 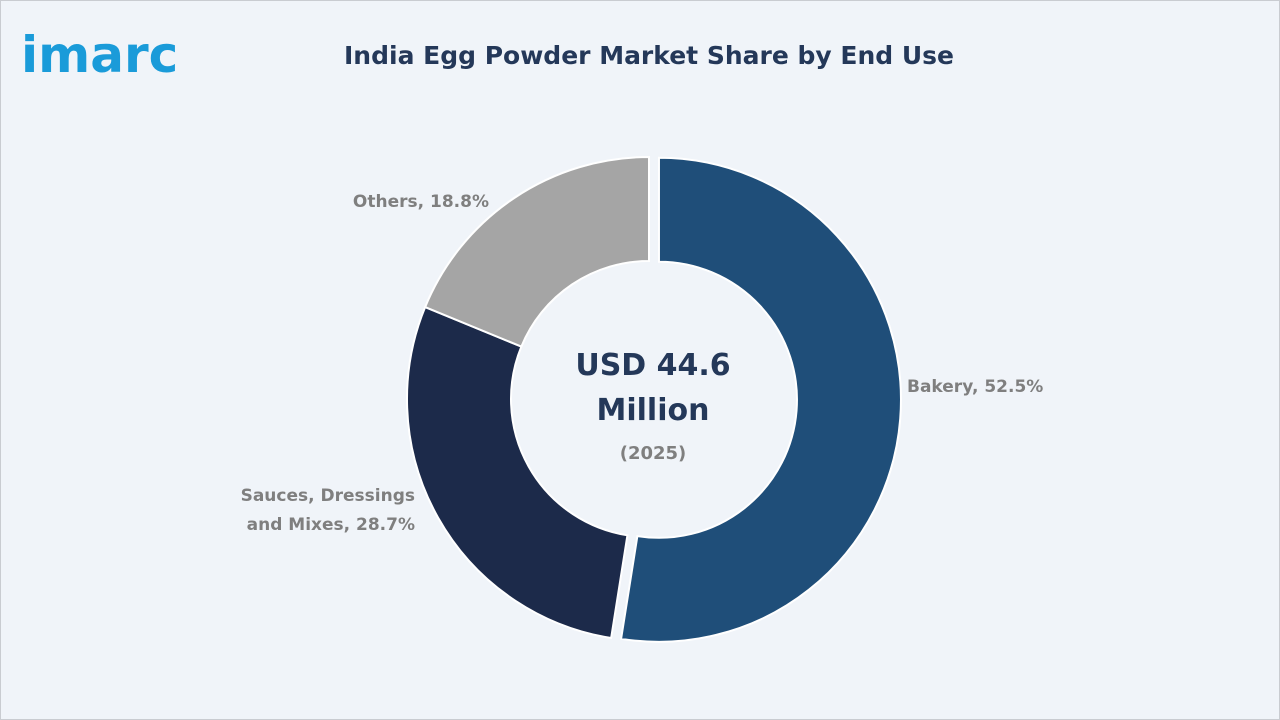 I want to click on slice-others, so click(x=536, y=251).